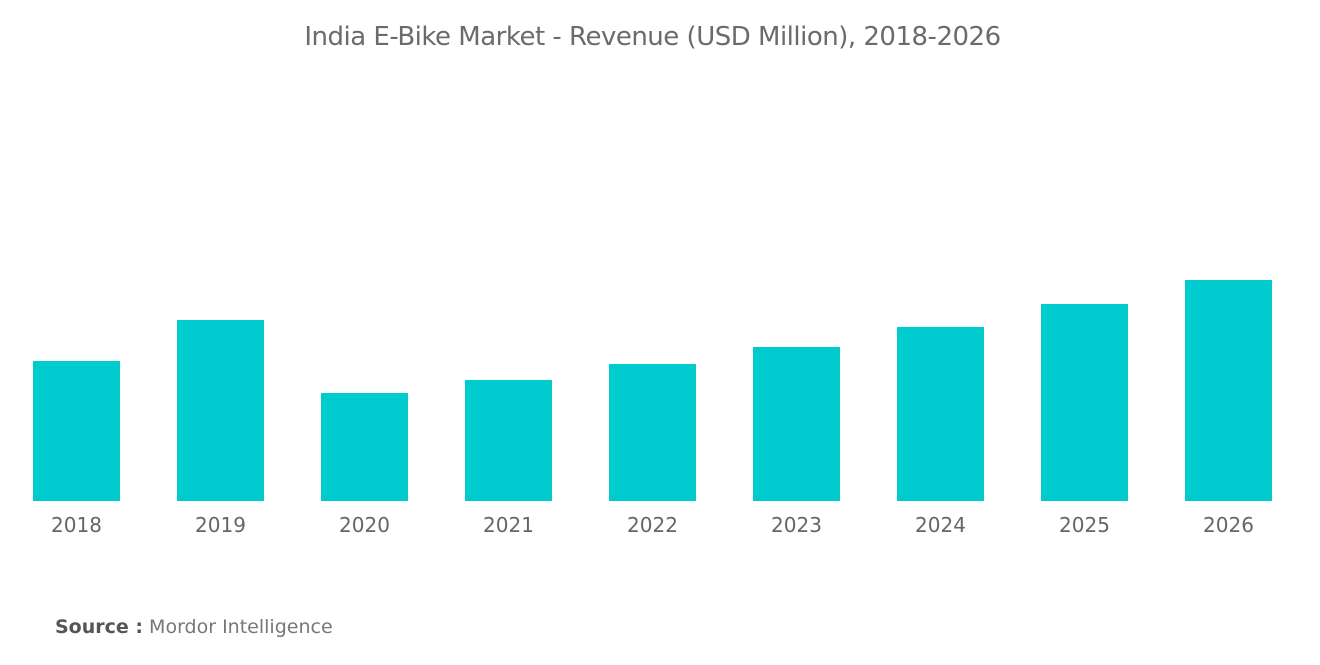 The height and width of the screenshot is (665, 1320). What do you see at coordinates (1228, 525) in the screenshot?
I see `x-tick-label: 2026` at bounding box center [1228, 525].